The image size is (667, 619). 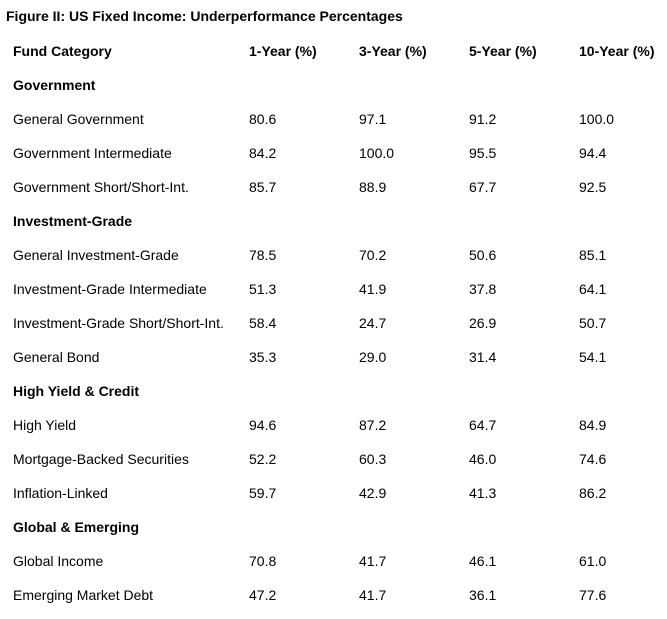 What do you see at coordinates (76, 391) in the screenshot?
I see `group-label: High Yield & Credit` at bounding box center [76, 391].